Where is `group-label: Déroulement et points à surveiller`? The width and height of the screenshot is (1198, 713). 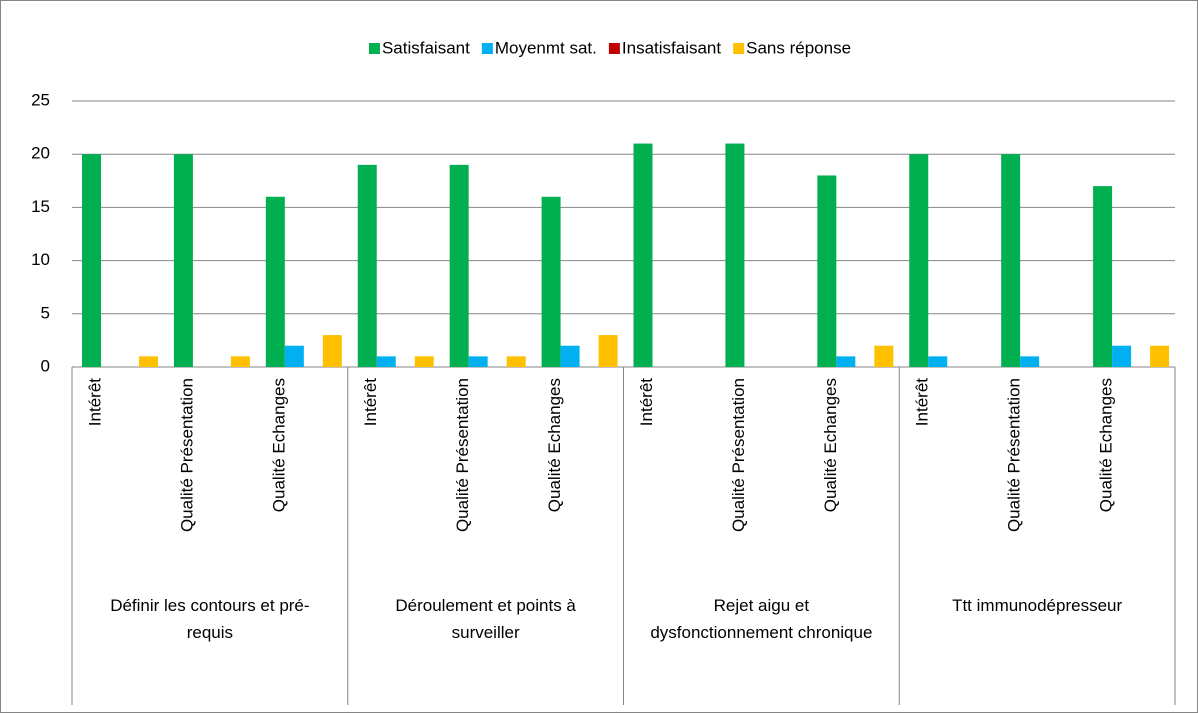
group-label: Déroulement et points à surveiller is located at coordinates (485, 619).